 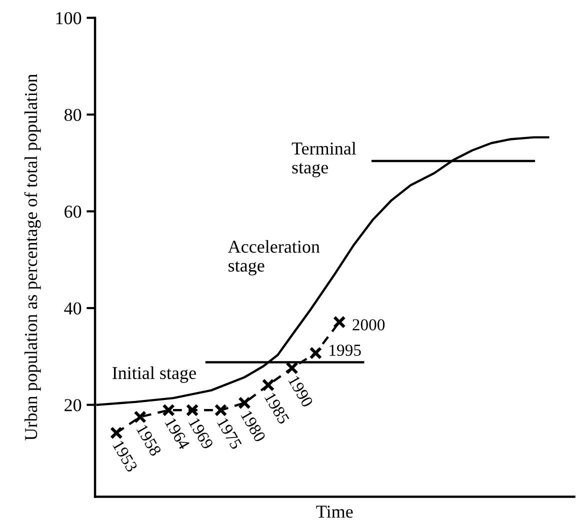 What do you see at coordinates (73, 308) in the screenshot?
I see `y-tick-label: 40` at bounding box center [73, 308].